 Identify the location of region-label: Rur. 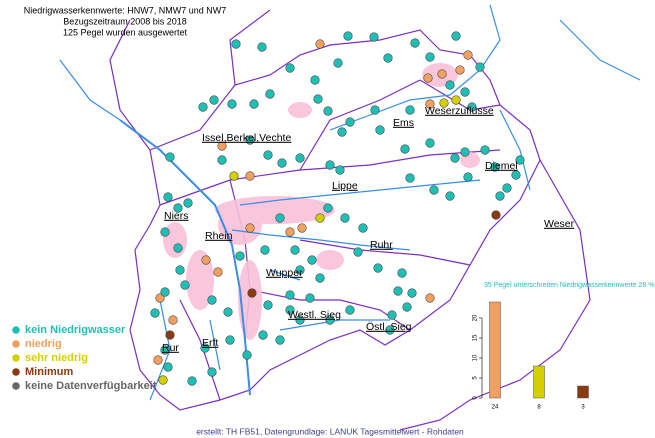
(170, 348).